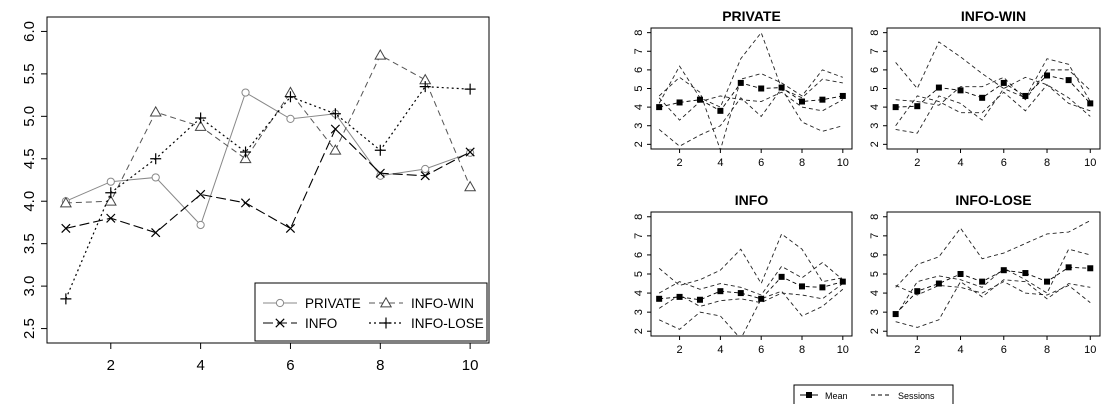 Image resolution: width=1107 pixels, height=404 pixels. Describe the element at coordinates (371, 312) in the screenshot. I see `main-legend-box` at that location.